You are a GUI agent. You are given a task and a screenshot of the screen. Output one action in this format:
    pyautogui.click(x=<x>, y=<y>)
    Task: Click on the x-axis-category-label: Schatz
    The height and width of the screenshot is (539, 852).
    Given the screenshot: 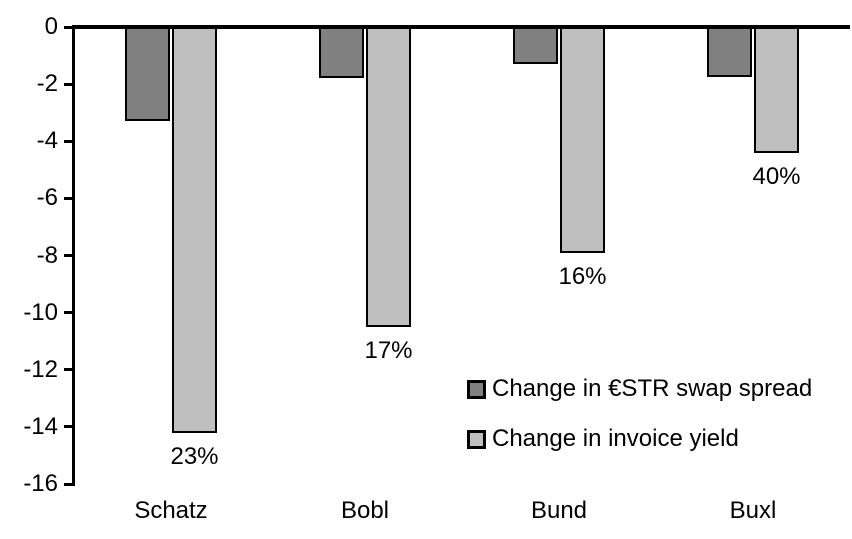 What is the action you would take?
    pyautogui.click(x=171, y=510)
    